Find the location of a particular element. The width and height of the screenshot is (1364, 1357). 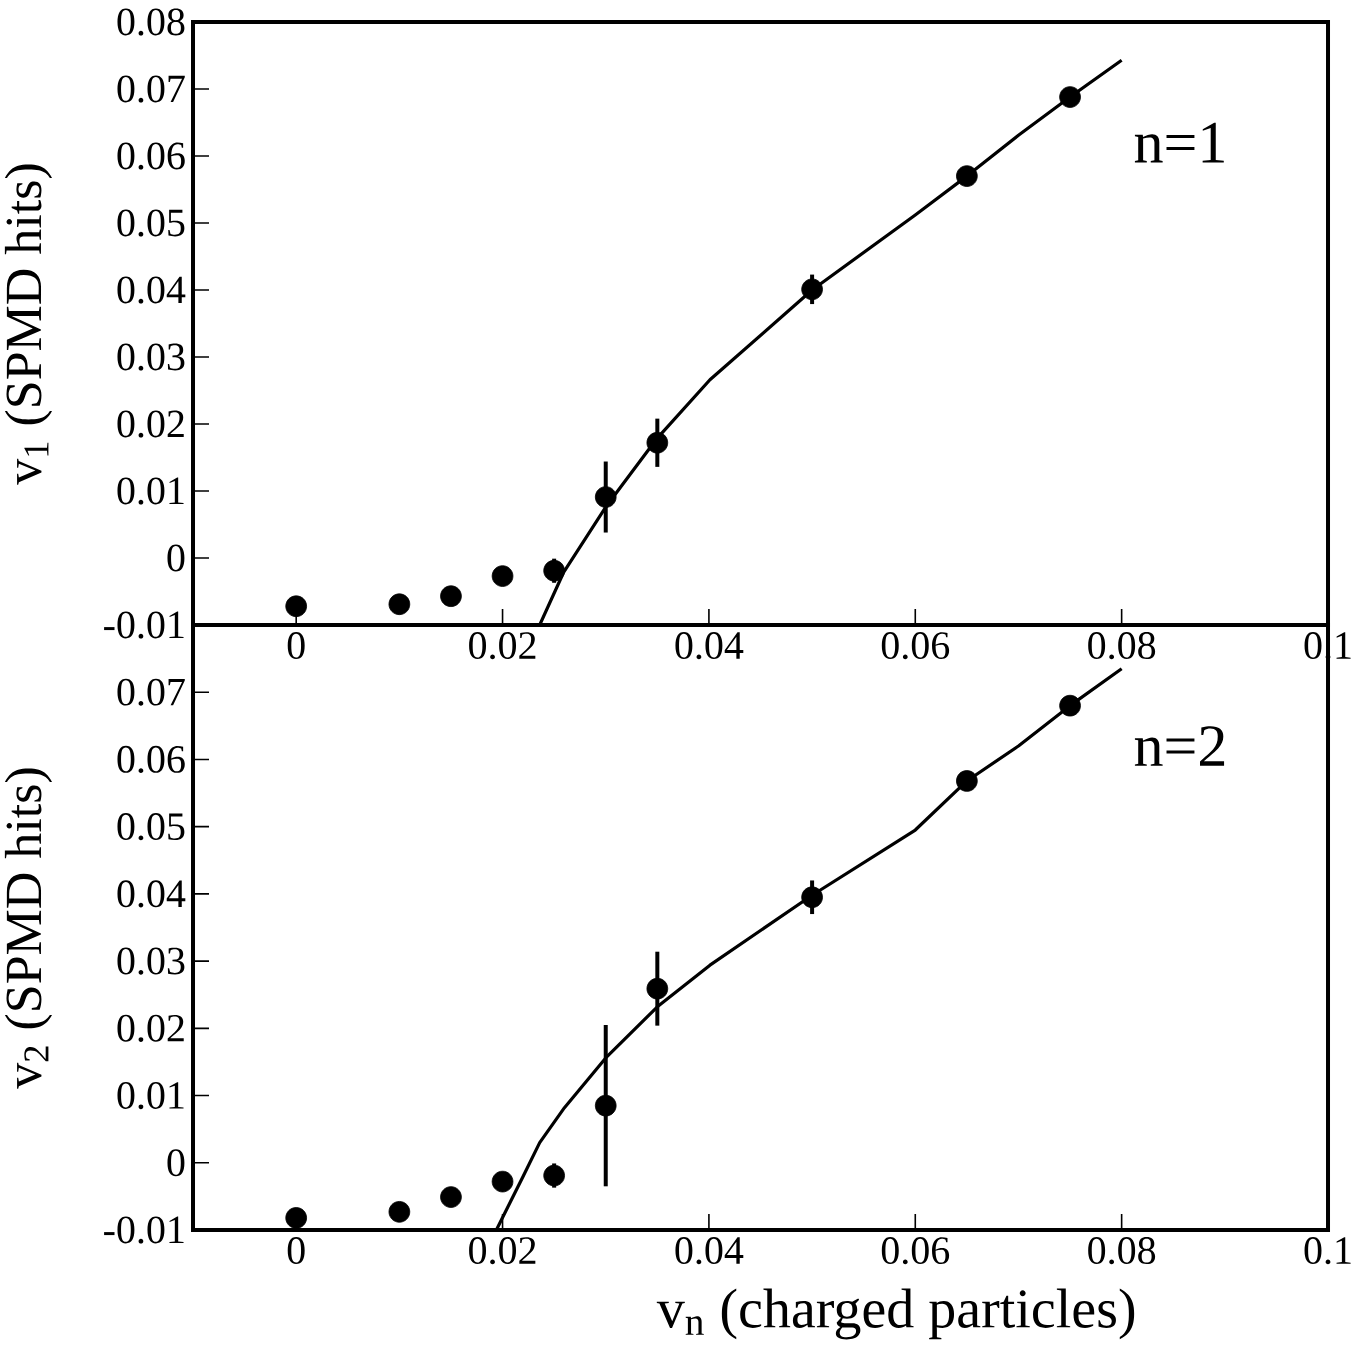

y-axis-title: v$_{1}$ (SPMD hits) is located at coordinates (28, 324).